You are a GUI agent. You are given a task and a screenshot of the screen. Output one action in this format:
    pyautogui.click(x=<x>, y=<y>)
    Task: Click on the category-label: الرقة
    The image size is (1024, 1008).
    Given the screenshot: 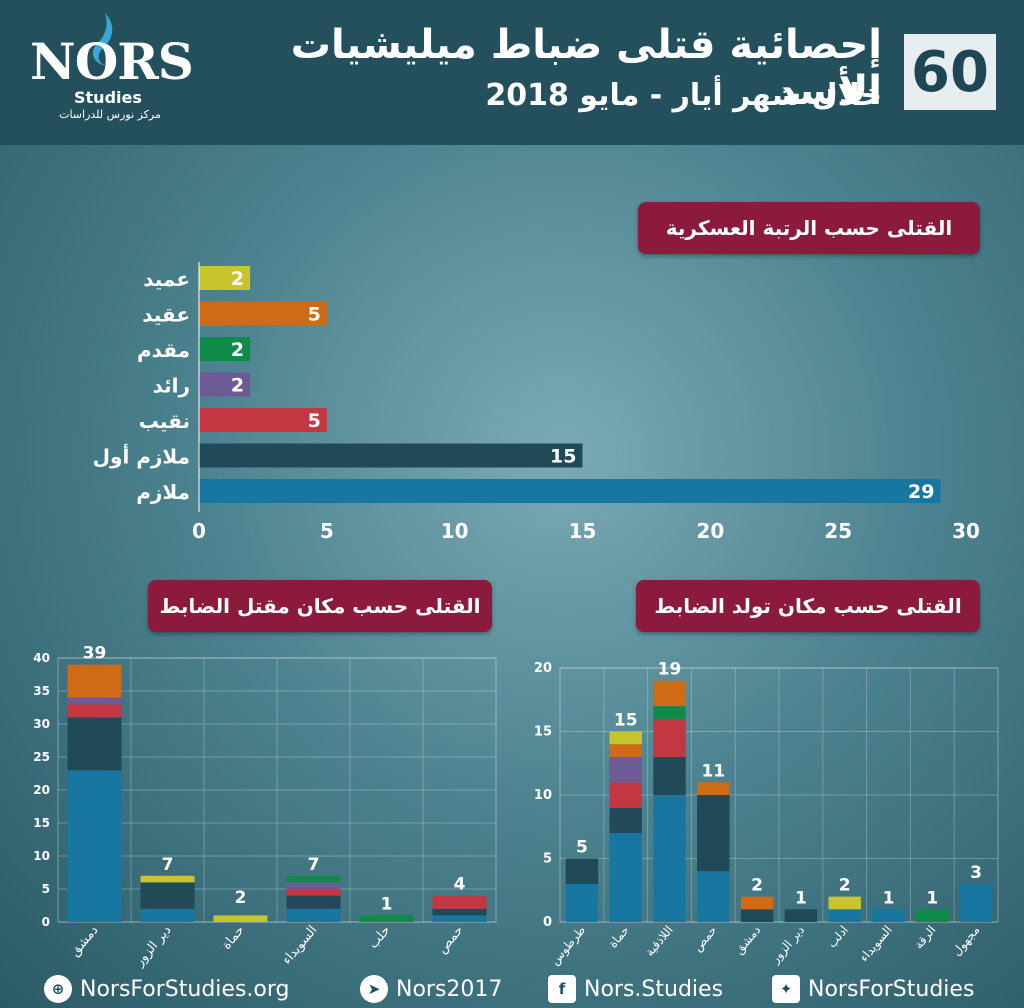 What is the action you would take?
    pyautogui.click(x=925, y=937)
    